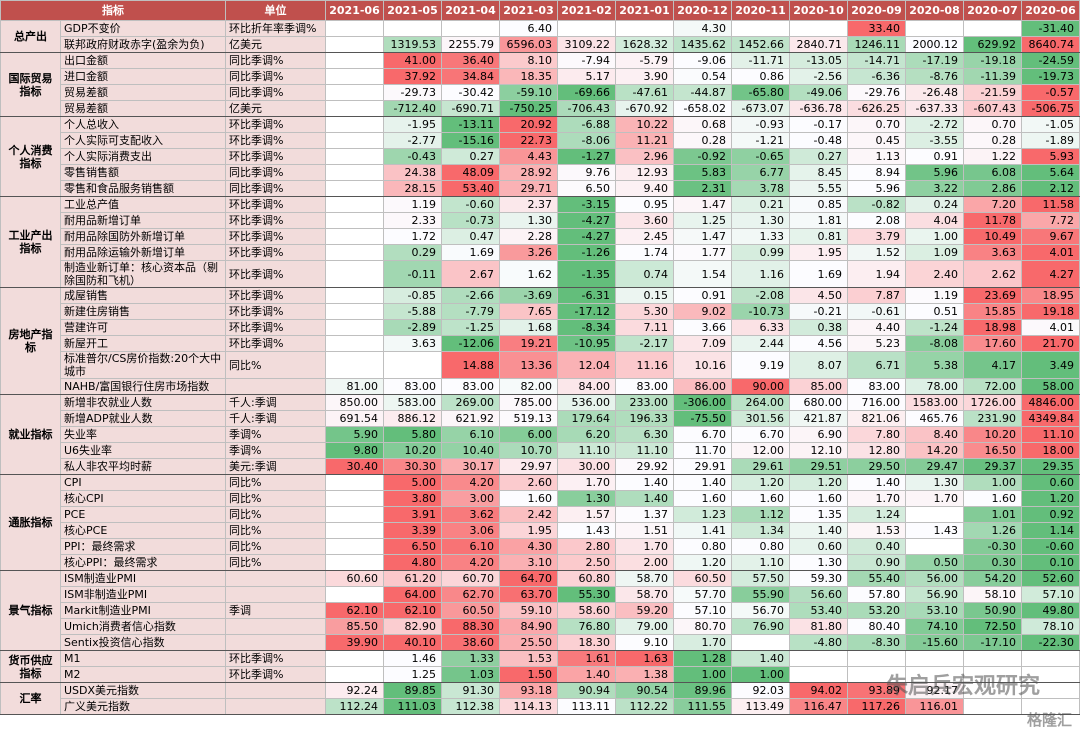 The width and height of the screenshot is (1080, 734). What do you see at coordinates (992, 60) in the screenshot?
I see `value-cell: -19.18` at bounding box center [992, 60].